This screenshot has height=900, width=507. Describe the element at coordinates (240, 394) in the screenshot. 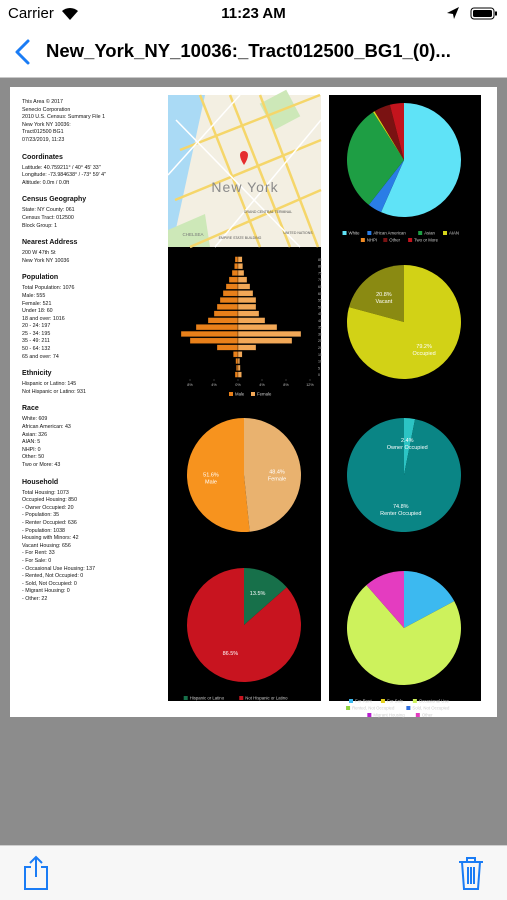

I see `legend-label: Male` at that location.